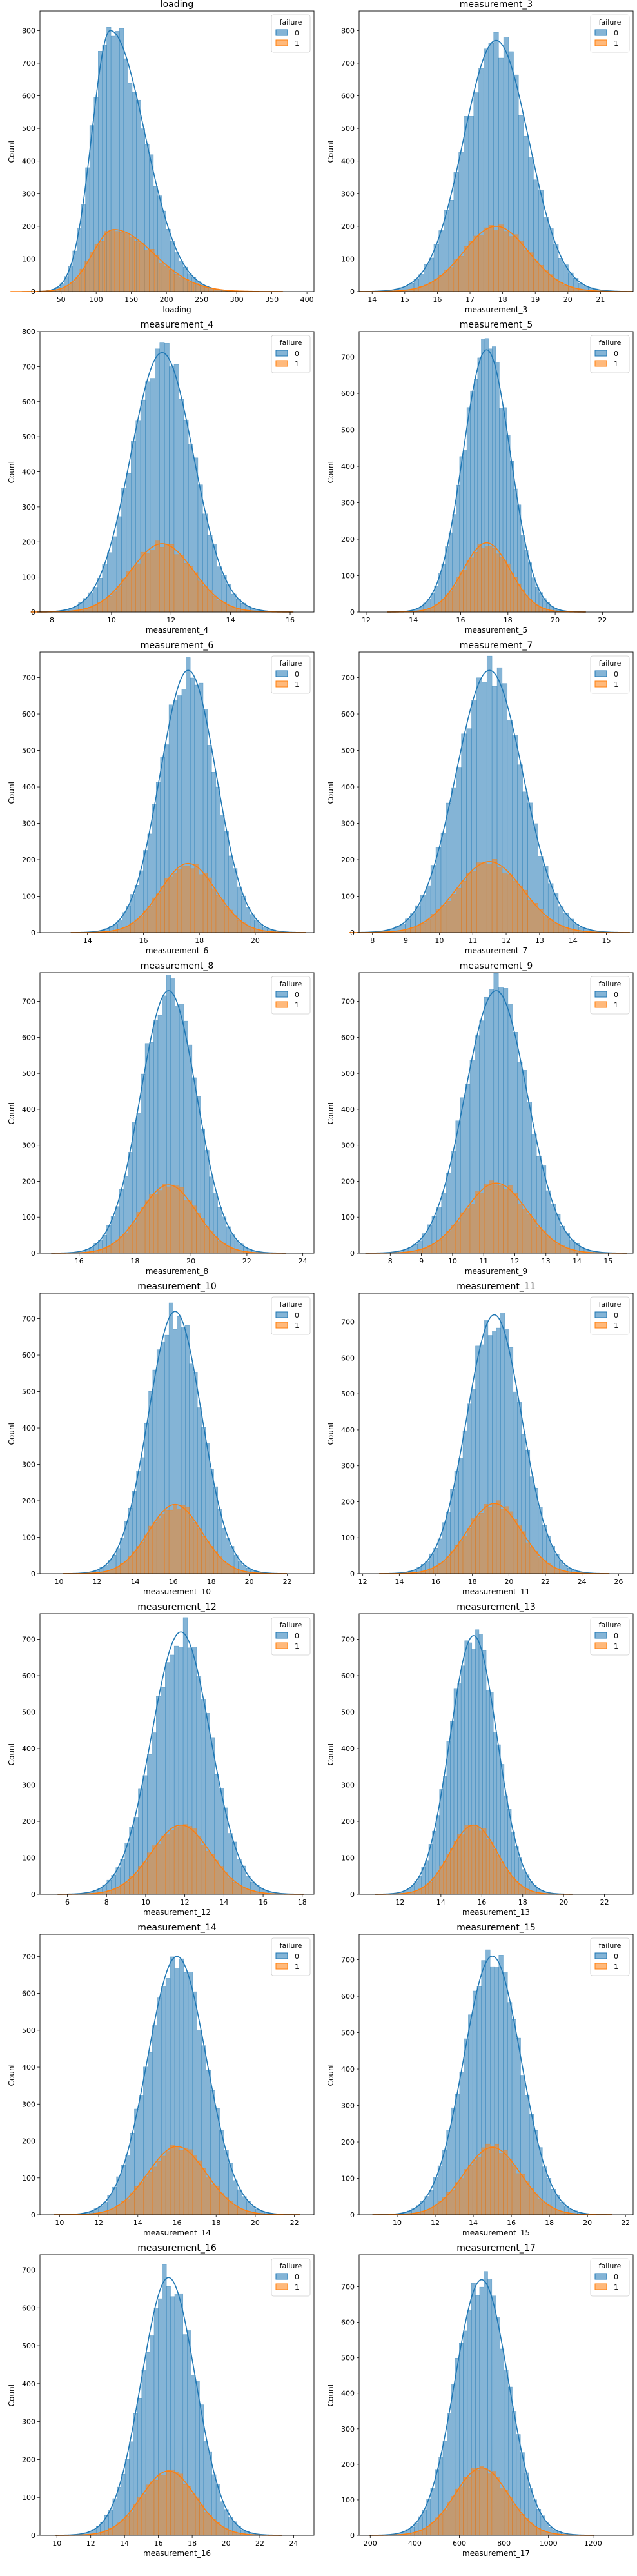  What do you see at coordinates (237, 299) in the screenshot?
I see `x-tick-label: 300` at bounding box center [237, 299].